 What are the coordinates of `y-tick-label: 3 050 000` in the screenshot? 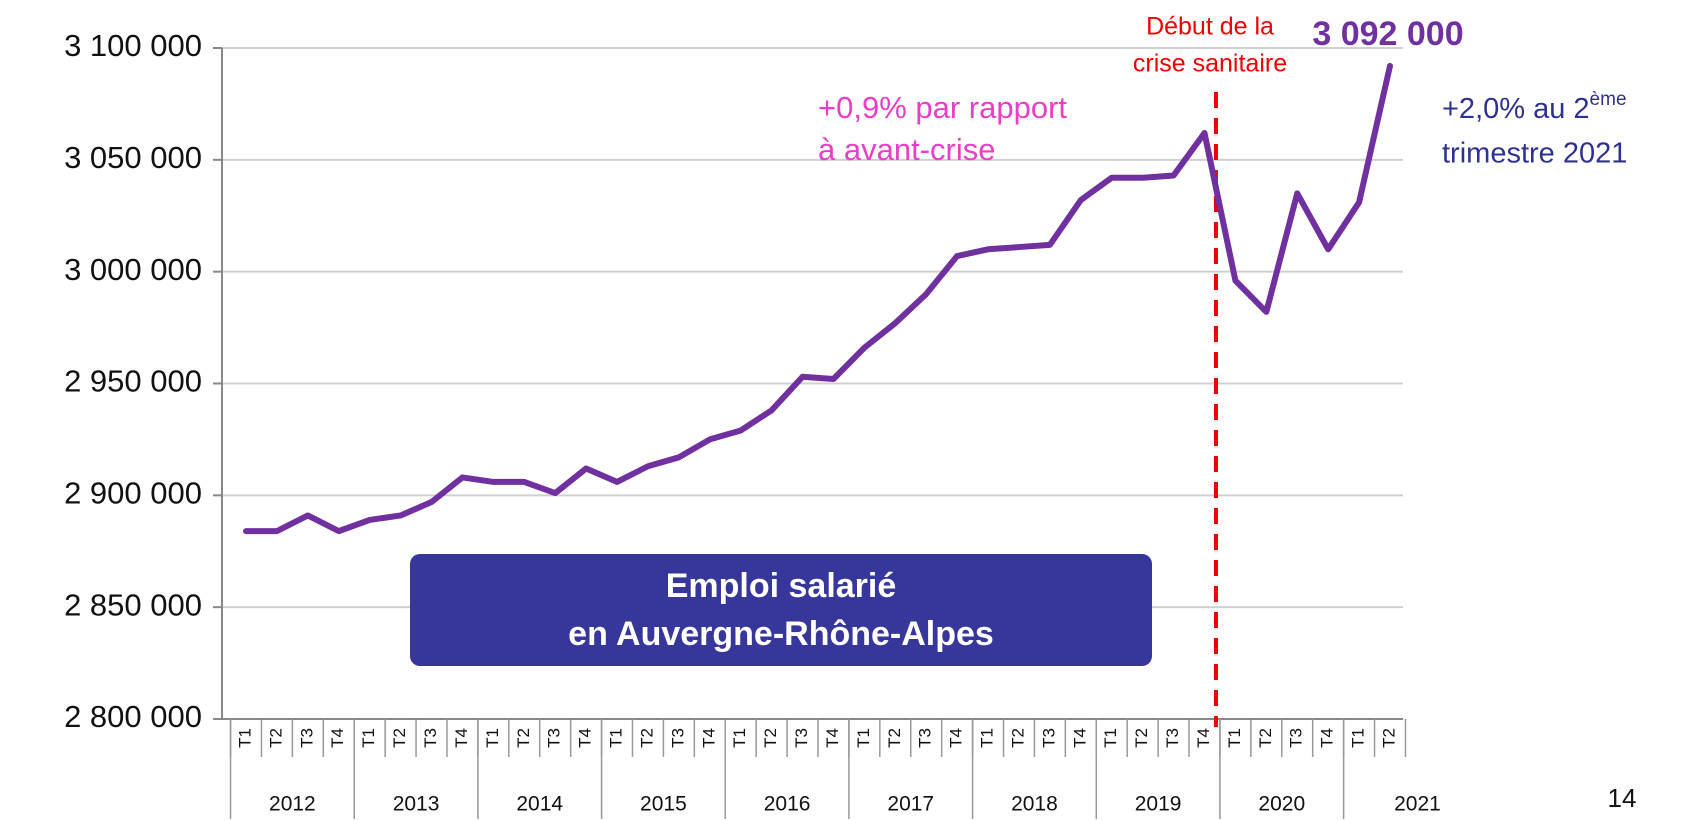 It's located at (133, 157).